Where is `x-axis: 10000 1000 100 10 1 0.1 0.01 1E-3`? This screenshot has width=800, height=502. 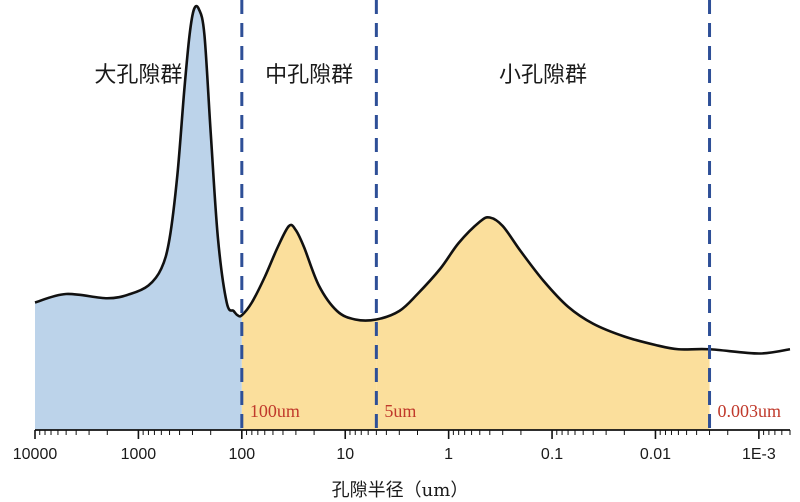
x-axis: 10000 1000 100 10 1 0.1 0.01 1E-3 is located at coordinates (402, 446).